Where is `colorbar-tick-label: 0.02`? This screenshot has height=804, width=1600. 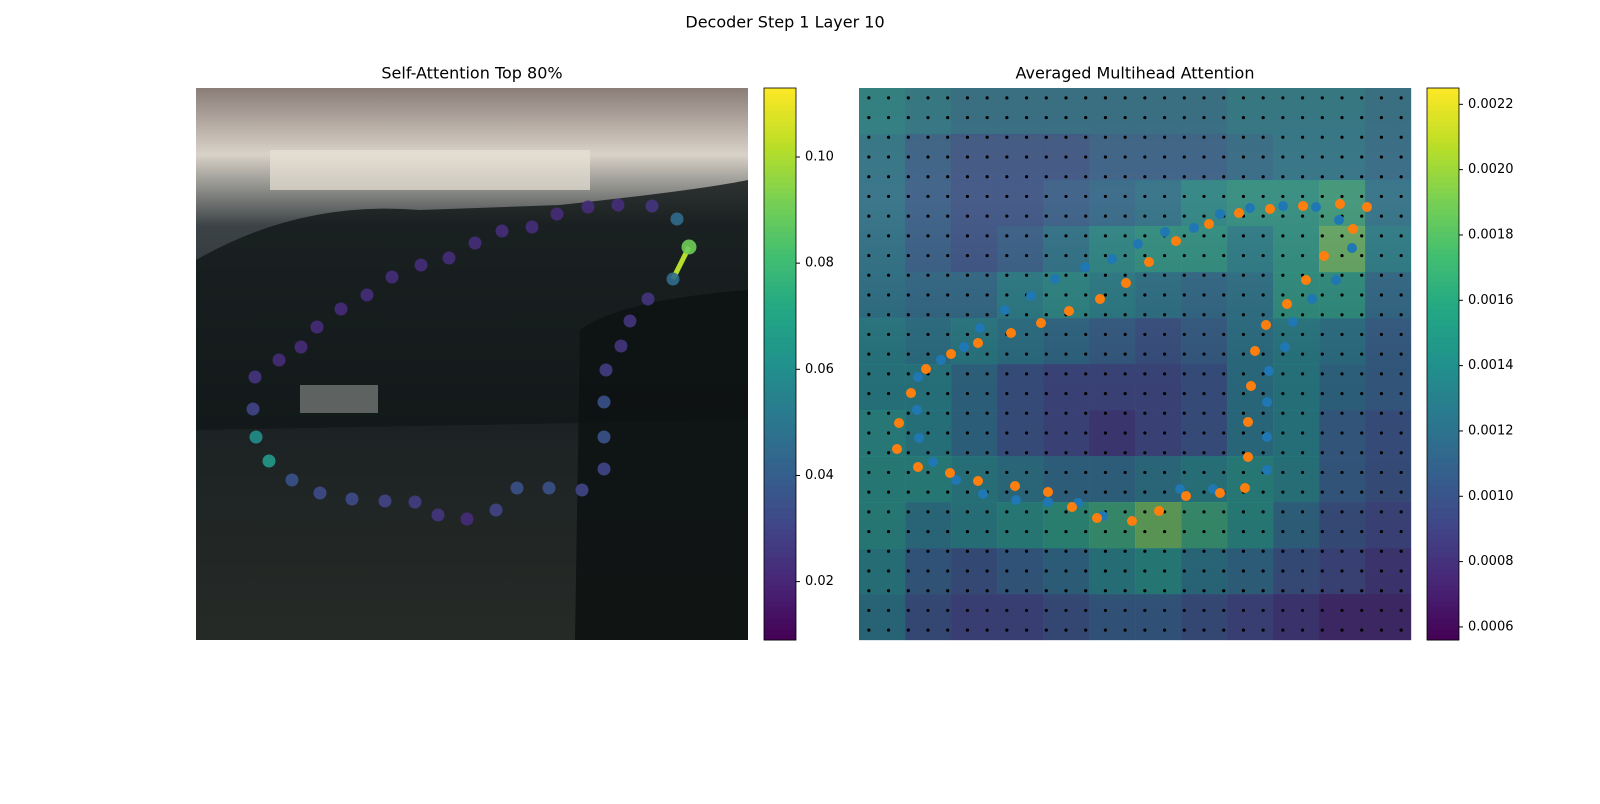 colorbar-tick-label: 0.02 is located at coordinates (819, 581).